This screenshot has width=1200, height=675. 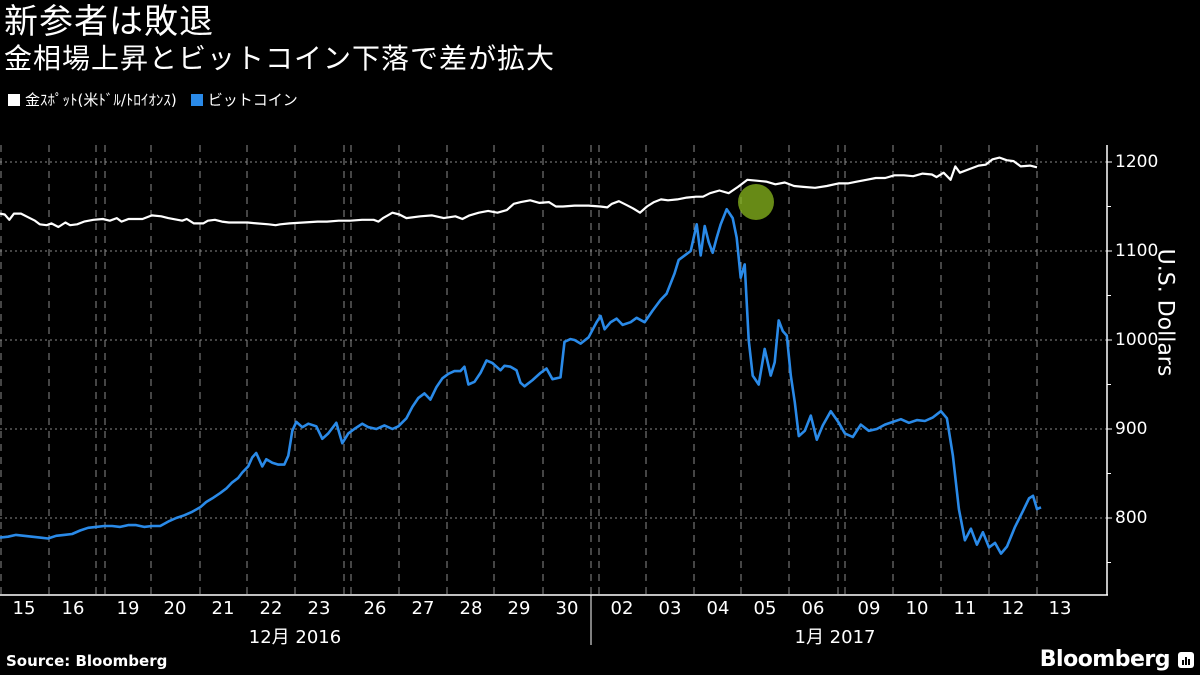 What do you see at coordinates (271, 608) in the screenshot?
I see `x-tick-label: 22` at bounding box center [271, 608].